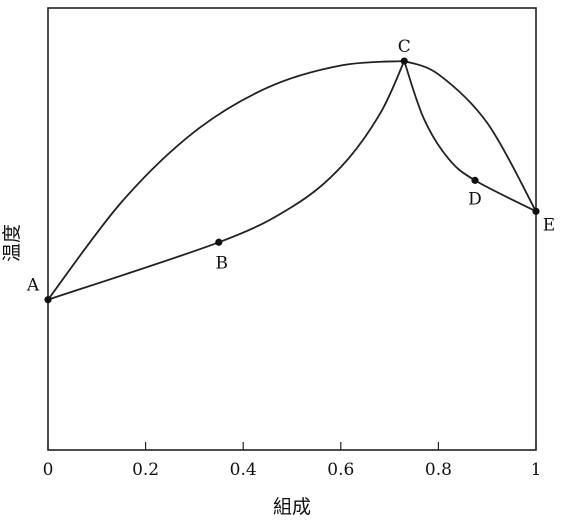 The width and height of the screenshot is (568, 531). What do you see at coordinates (536, 470) in the screenshot?
I see `x-tick-label: 1` at bounding box center [536, 470].